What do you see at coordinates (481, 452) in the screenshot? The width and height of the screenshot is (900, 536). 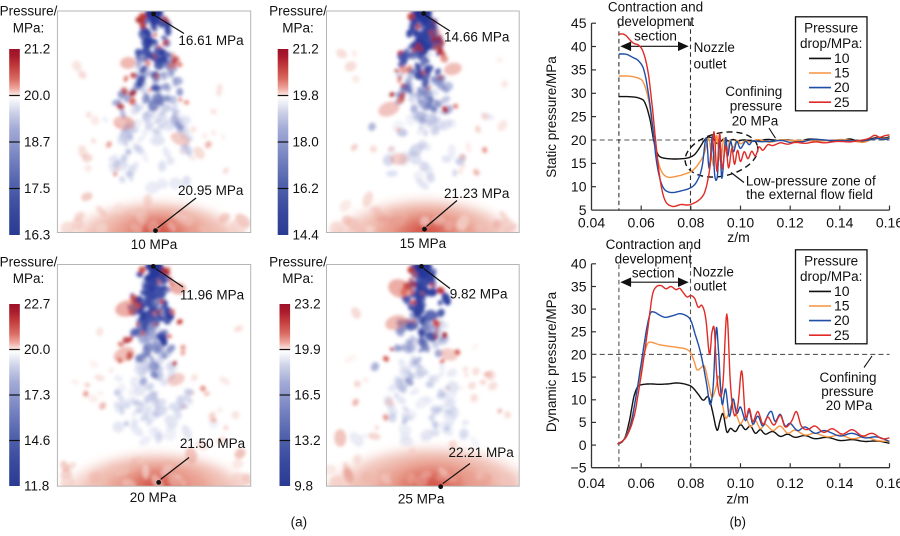 I see `svg-text: 22.21 MPa` at bounding box center [481, 452].